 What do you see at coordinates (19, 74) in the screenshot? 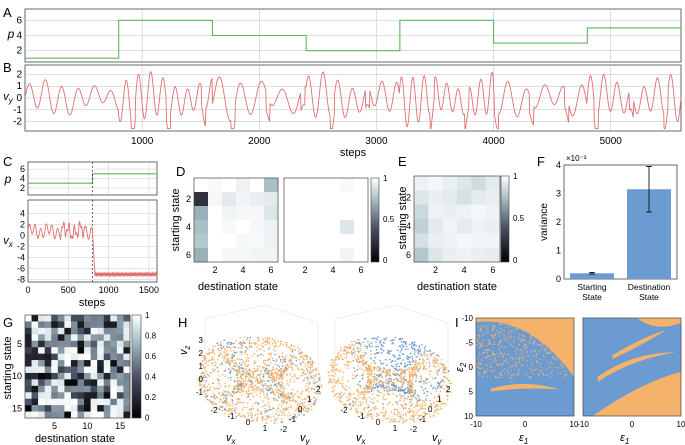
I see `panel-b-ytick-label: 2` at bounding box center [19, 74].